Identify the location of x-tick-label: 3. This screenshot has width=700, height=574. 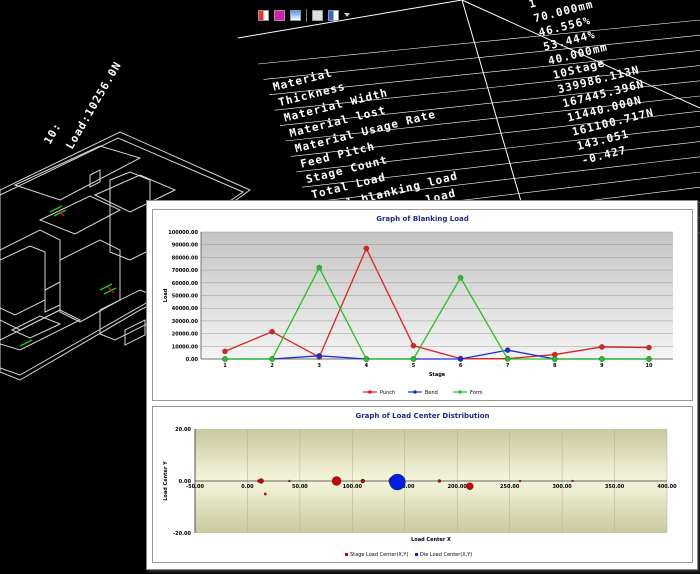
(319, 366).